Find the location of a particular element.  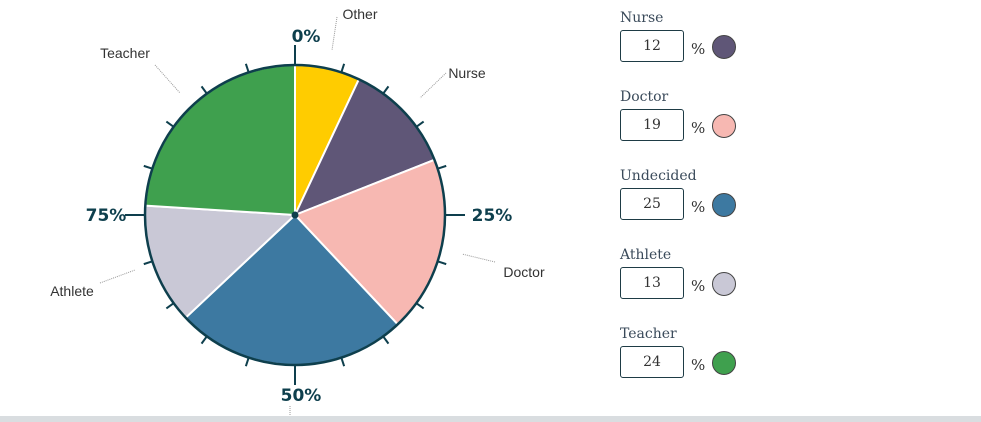

slice-label: Other is located at coordinates (359, 14).